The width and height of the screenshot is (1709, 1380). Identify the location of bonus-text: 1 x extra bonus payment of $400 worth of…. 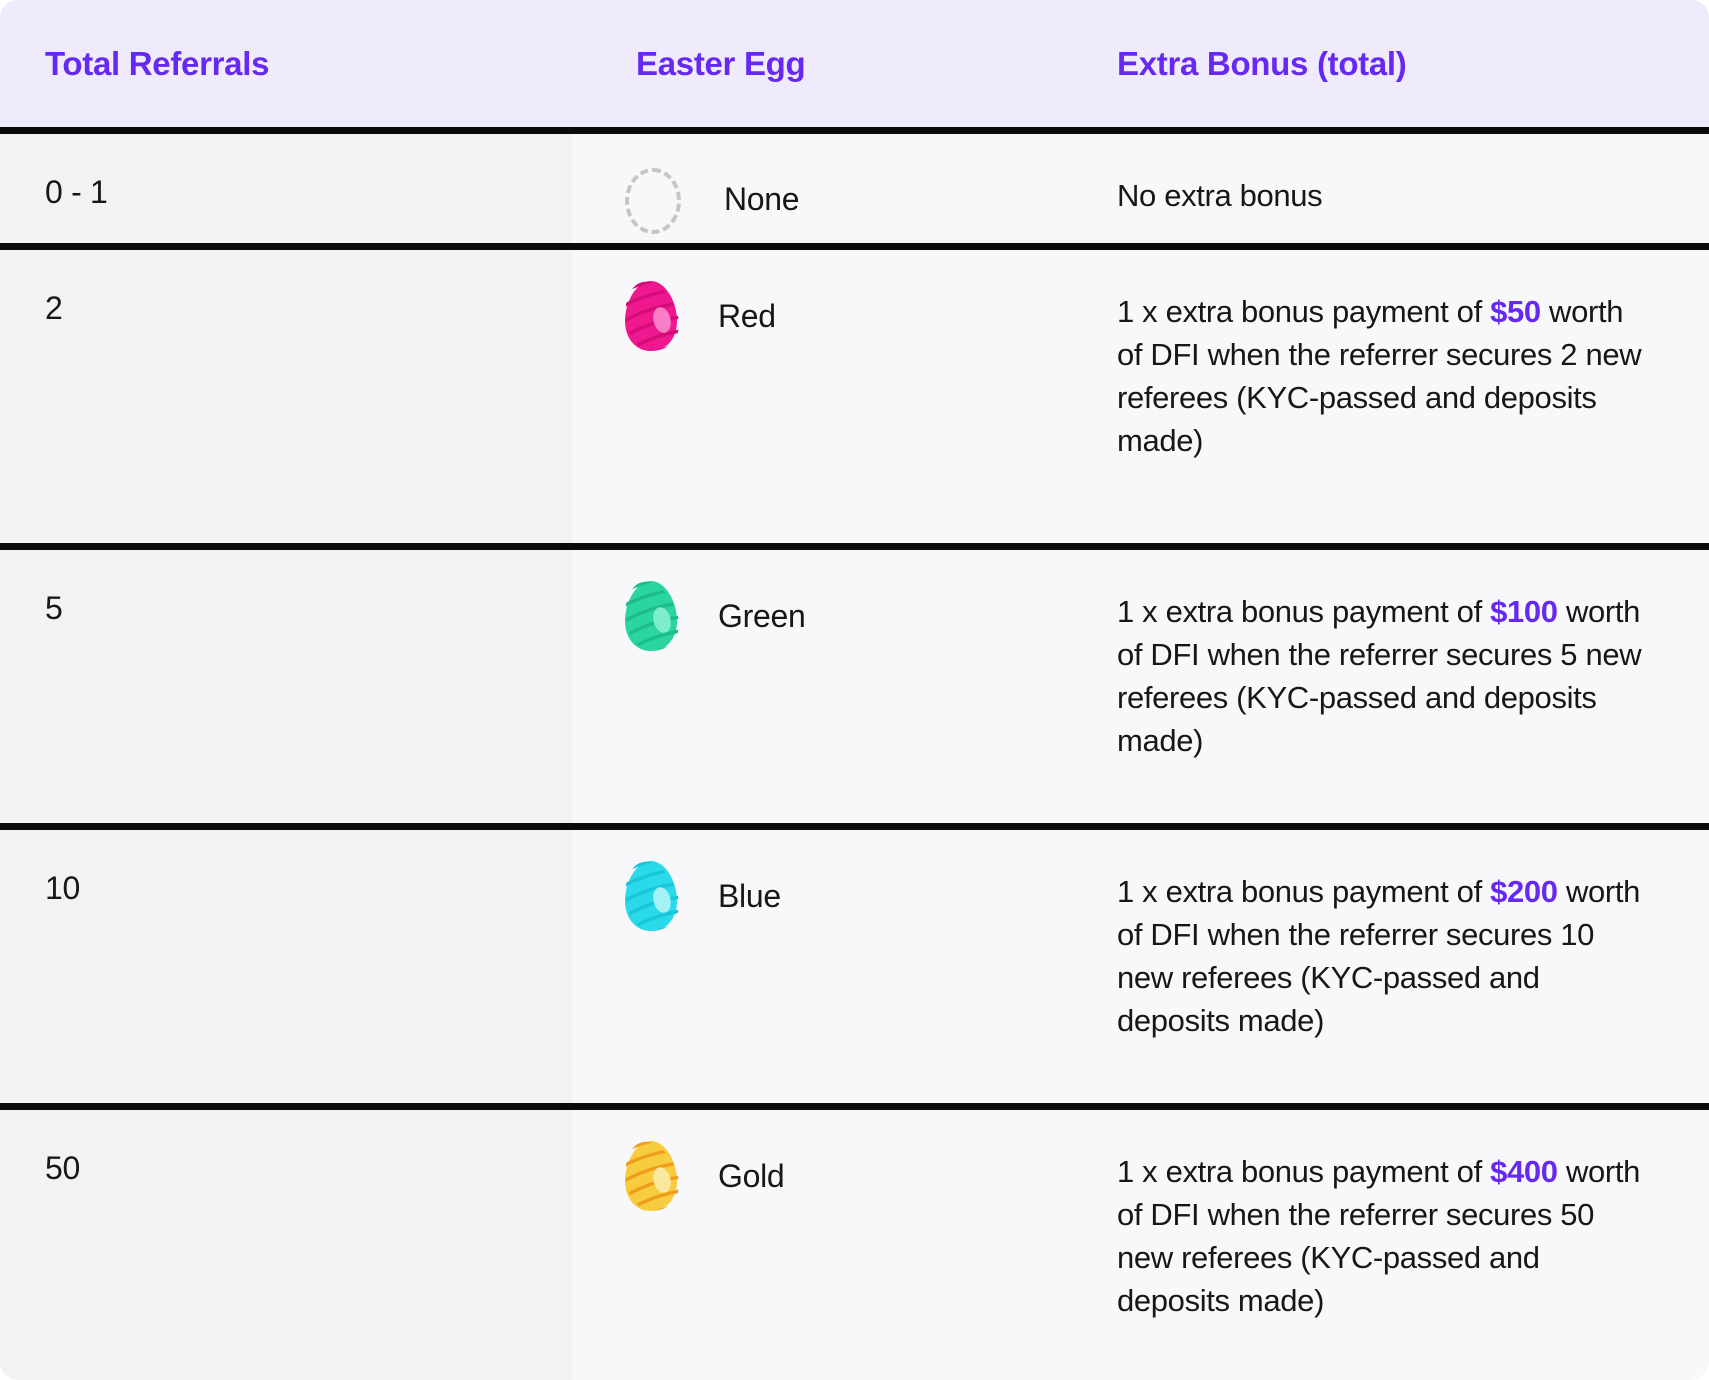
(1379, 1236).